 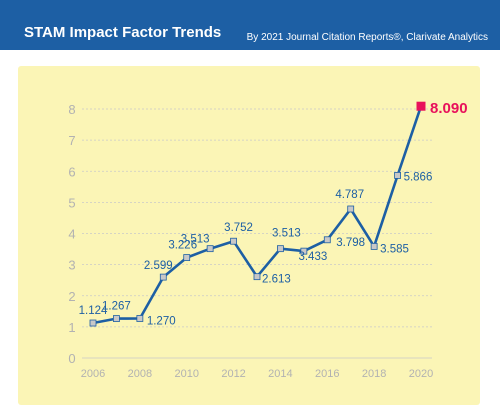 What do you see at coordinates (186, 374) in the screenshot?
I see `x-tick-label: 2010` at bounding box center [186, 374].